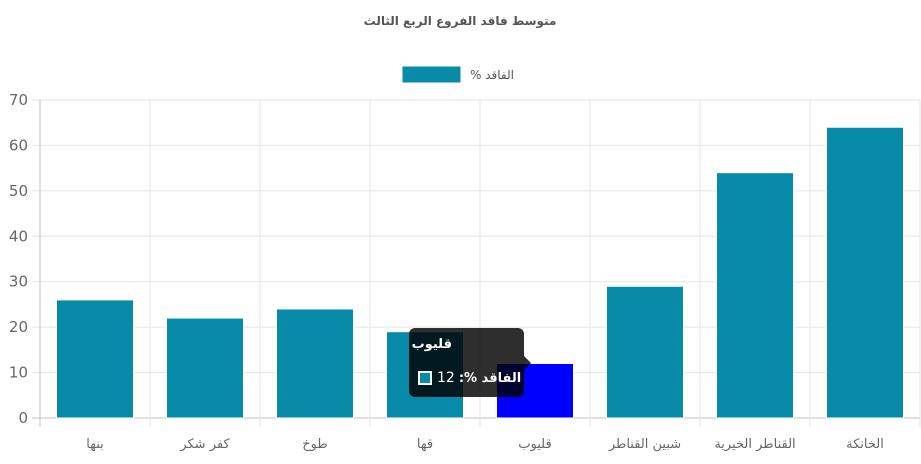  What do you see at coordinates (492, 75) in the screenshot?
I see `legend-label: الفاقد %` at bounding box center [492, 75].